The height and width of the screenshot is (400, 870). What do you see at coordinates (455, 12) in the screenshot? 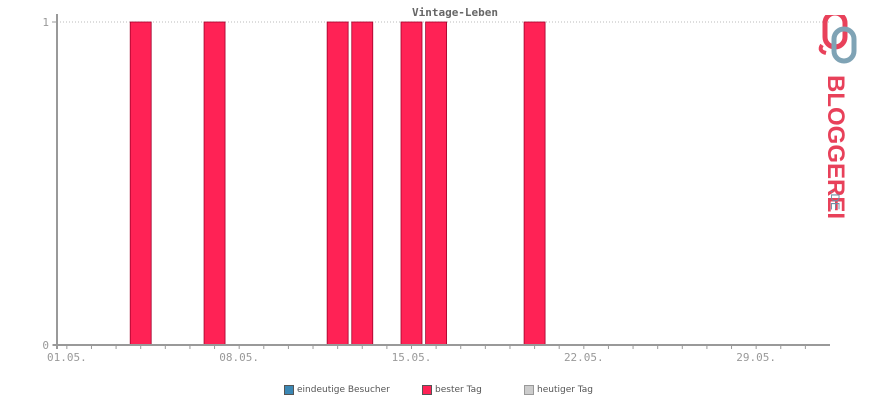
I see `chart-title: Vintage-Leben` at bounding box center [455, 12].